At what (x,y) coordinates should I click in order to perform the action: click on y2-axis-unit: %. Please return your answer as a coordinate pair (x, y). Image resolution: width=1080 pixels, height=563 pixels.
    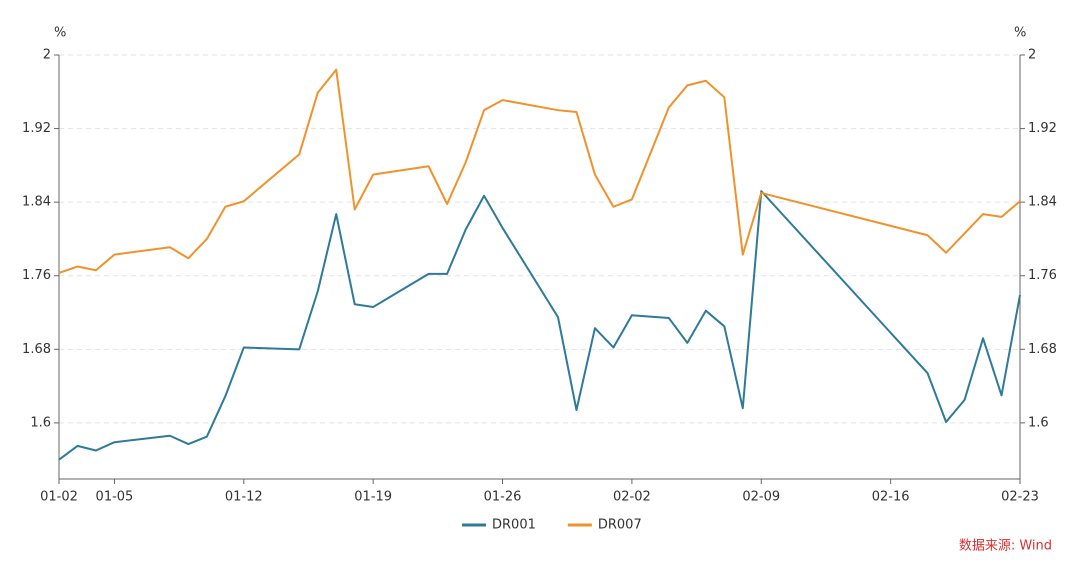
    Looking at the image, I should click on (1020, 33).